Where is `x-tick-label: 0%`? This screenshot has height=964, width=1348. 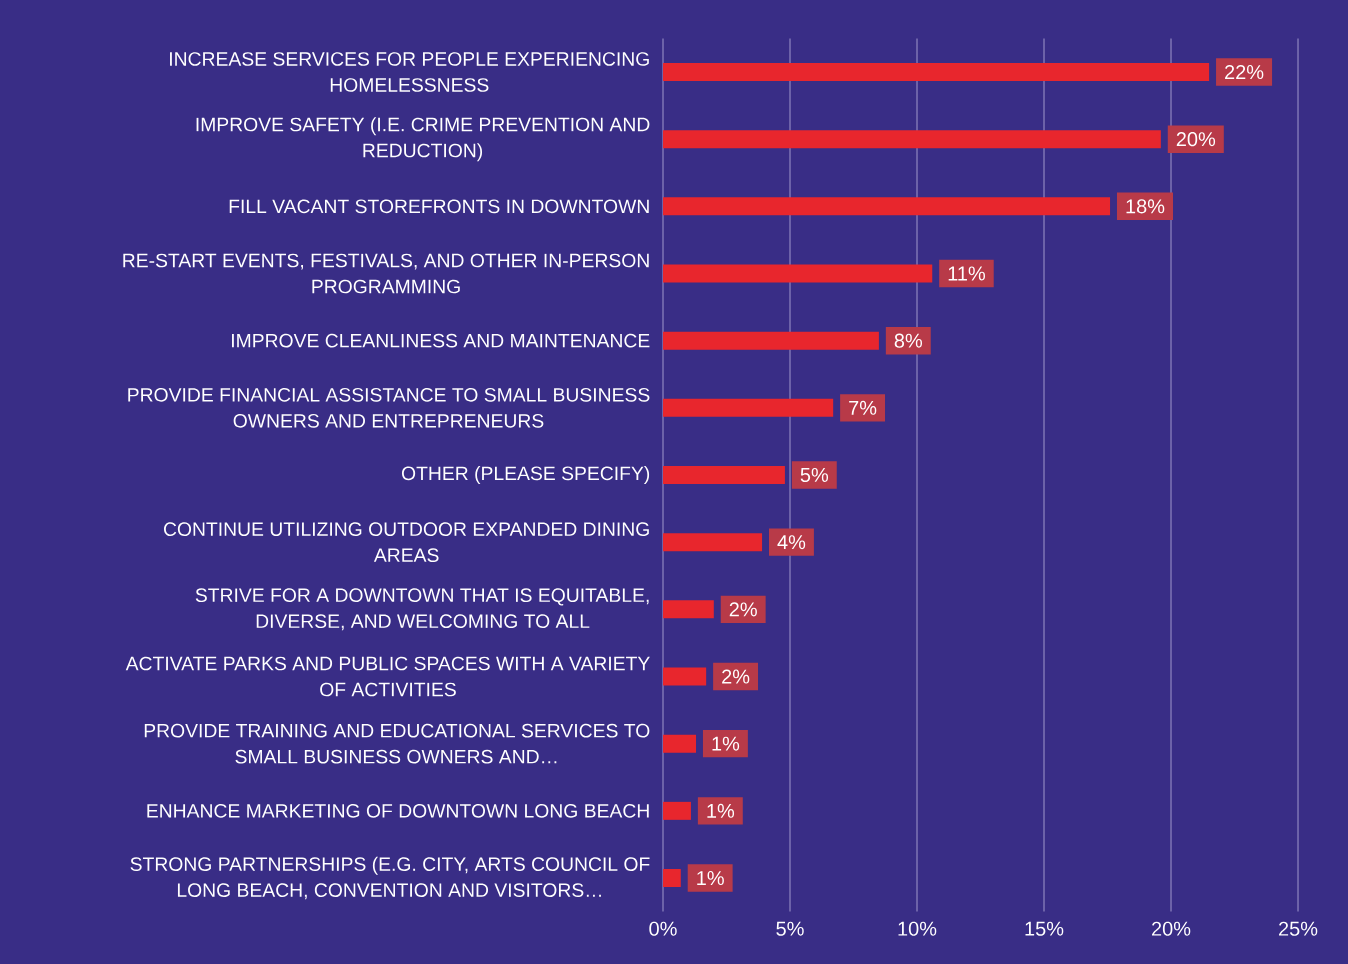 x-tick-label: 0% is located at coordinates (663, 928).